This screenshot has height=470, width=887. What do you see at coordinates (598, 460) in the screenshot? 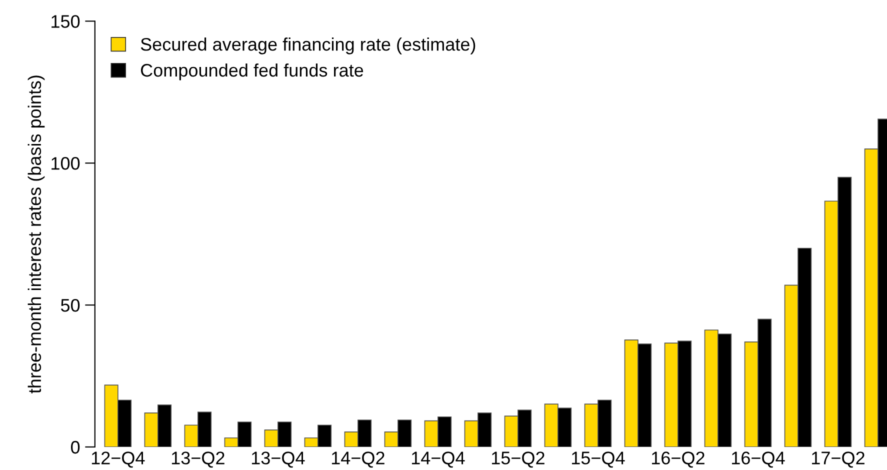
I see `x-tick-label: 15−Q4` at bounding box center [598, 460].